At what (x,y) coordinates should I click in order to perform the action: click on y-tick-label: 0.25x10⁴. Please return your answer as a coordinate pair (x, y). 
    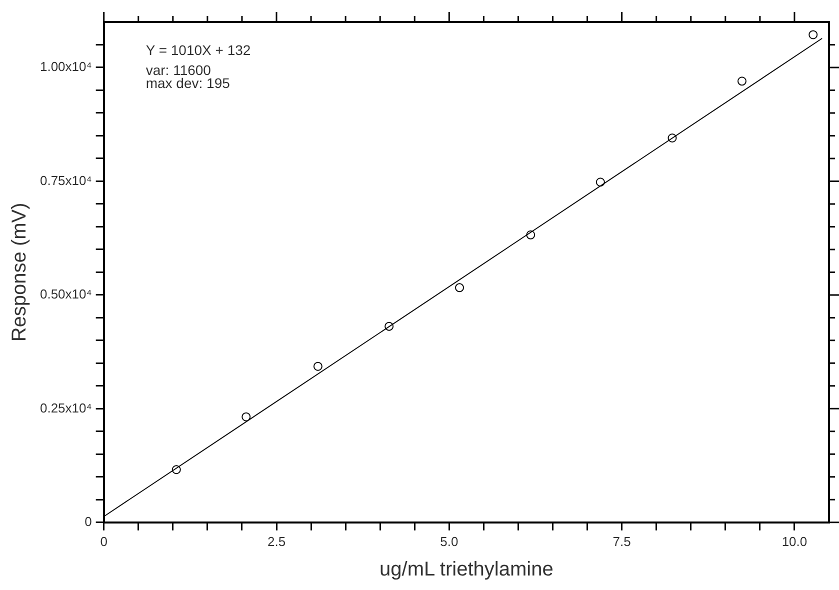
    Looking at the image, I should click on (66, 408).